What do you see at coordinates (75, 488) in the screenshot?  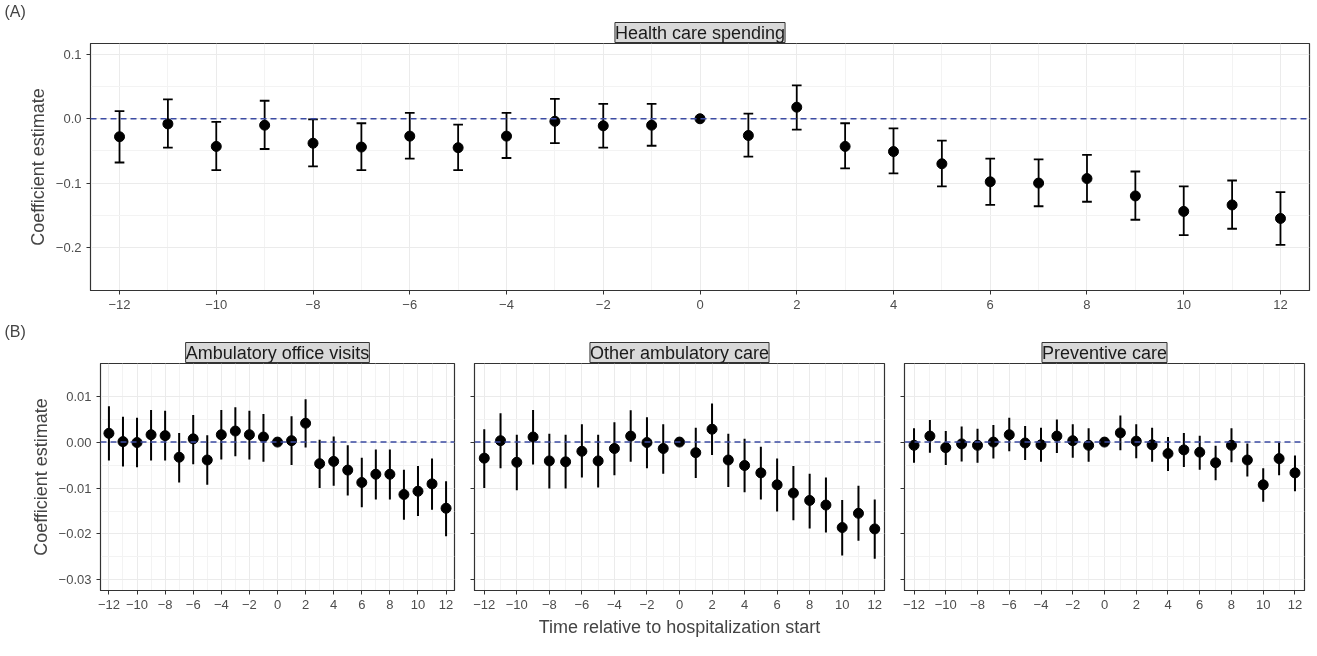 I see `y-tick-label: −0.01` at bounding box center [75, 488].